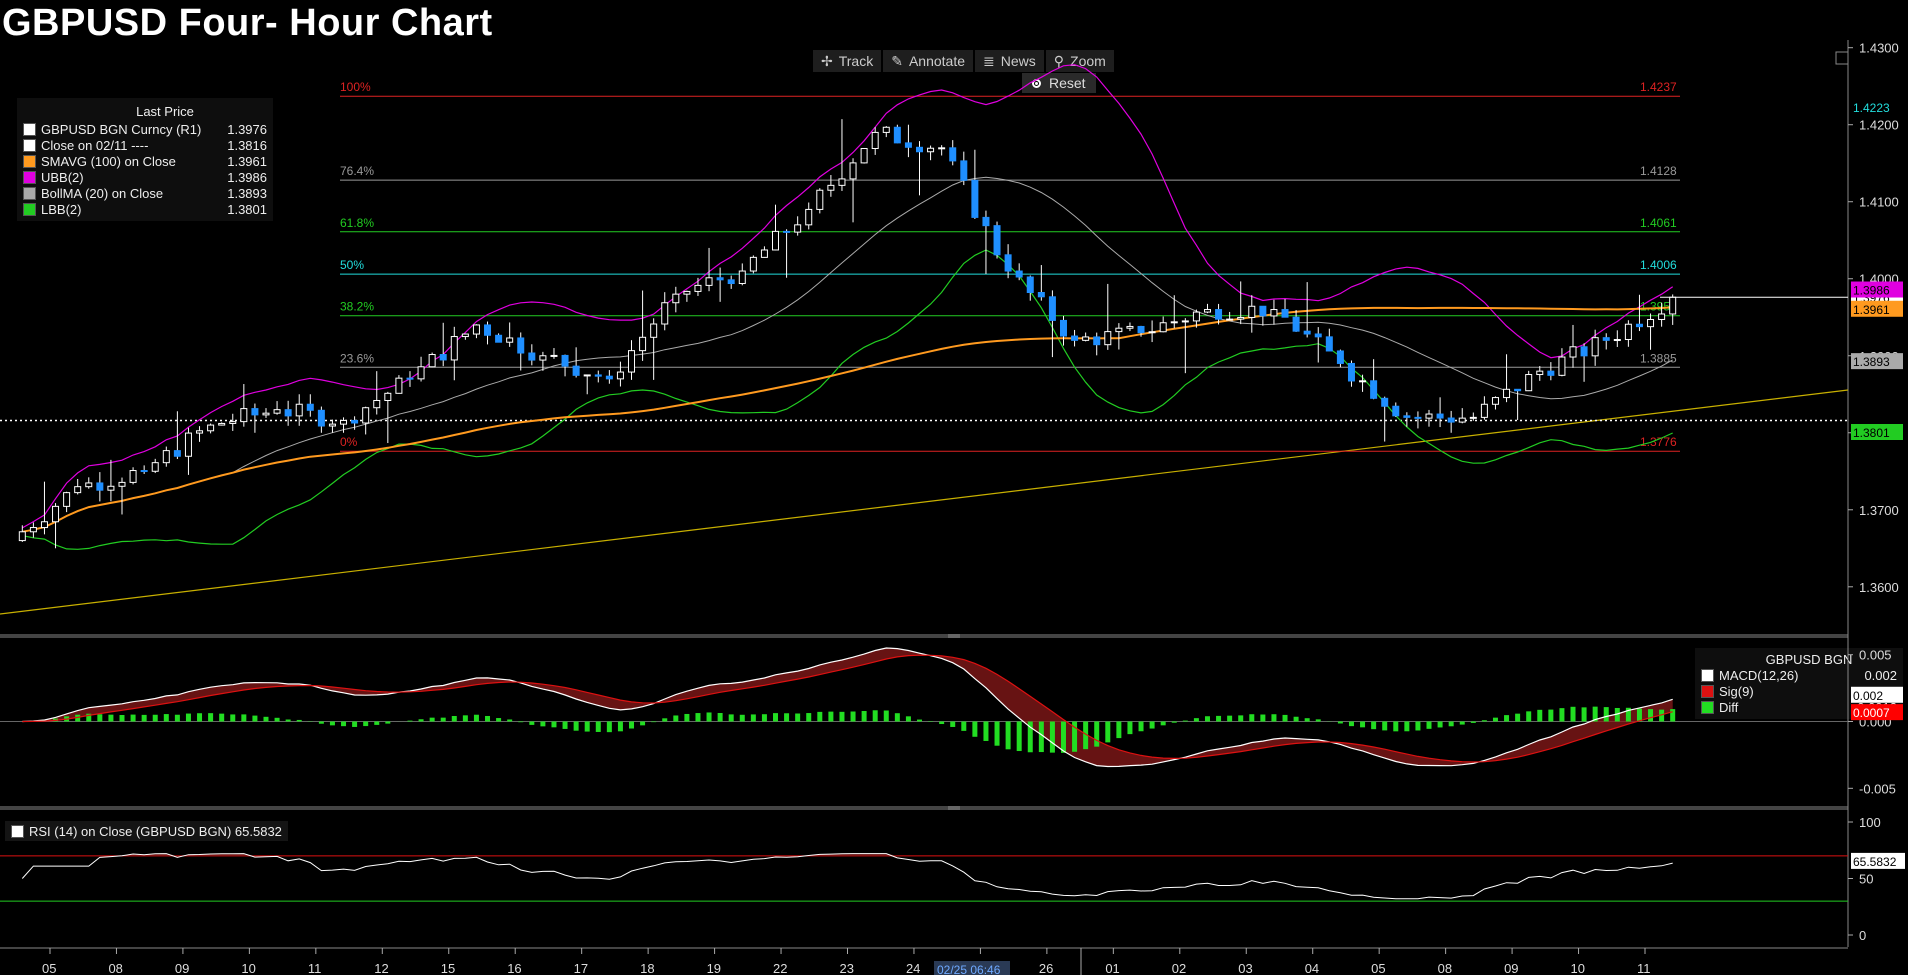 This screenshot has height=975, width=1908. Describe the element at coordinates (1112, 968) in the screenshot. I see `time-tick-label: 01` at that location.